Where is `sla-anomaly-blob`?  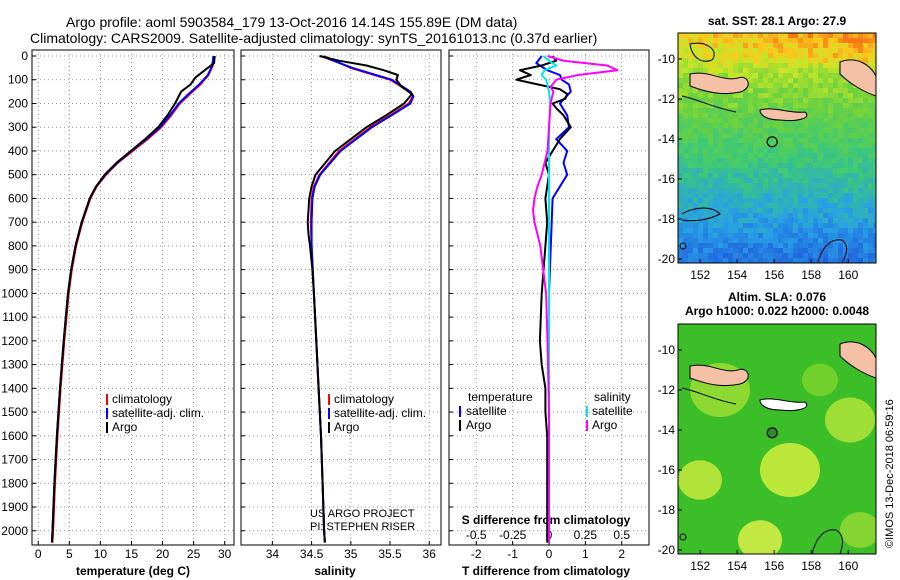 sla-anomaly-blob is located at coordinates (700, 480).